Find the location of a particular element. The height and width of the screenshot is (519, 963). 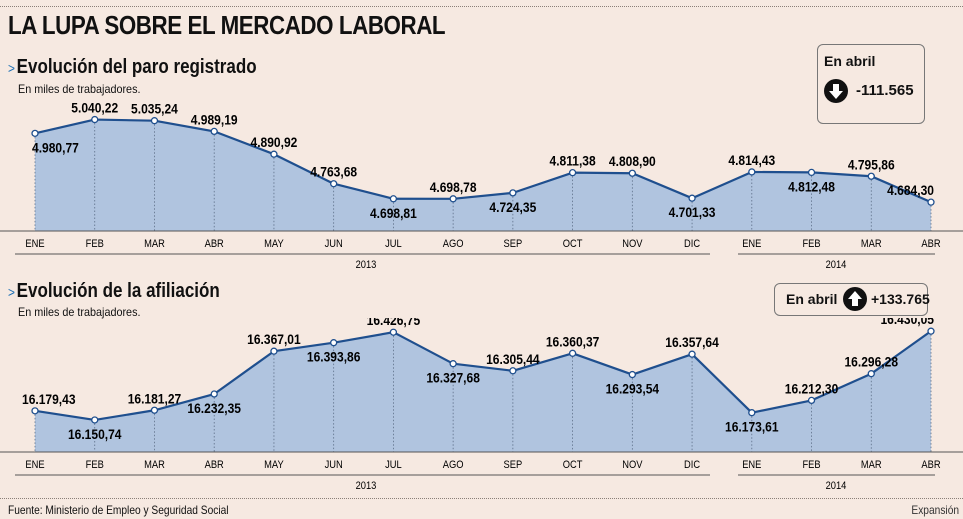

tick-label: JUL is located at coordinates (393, 244).